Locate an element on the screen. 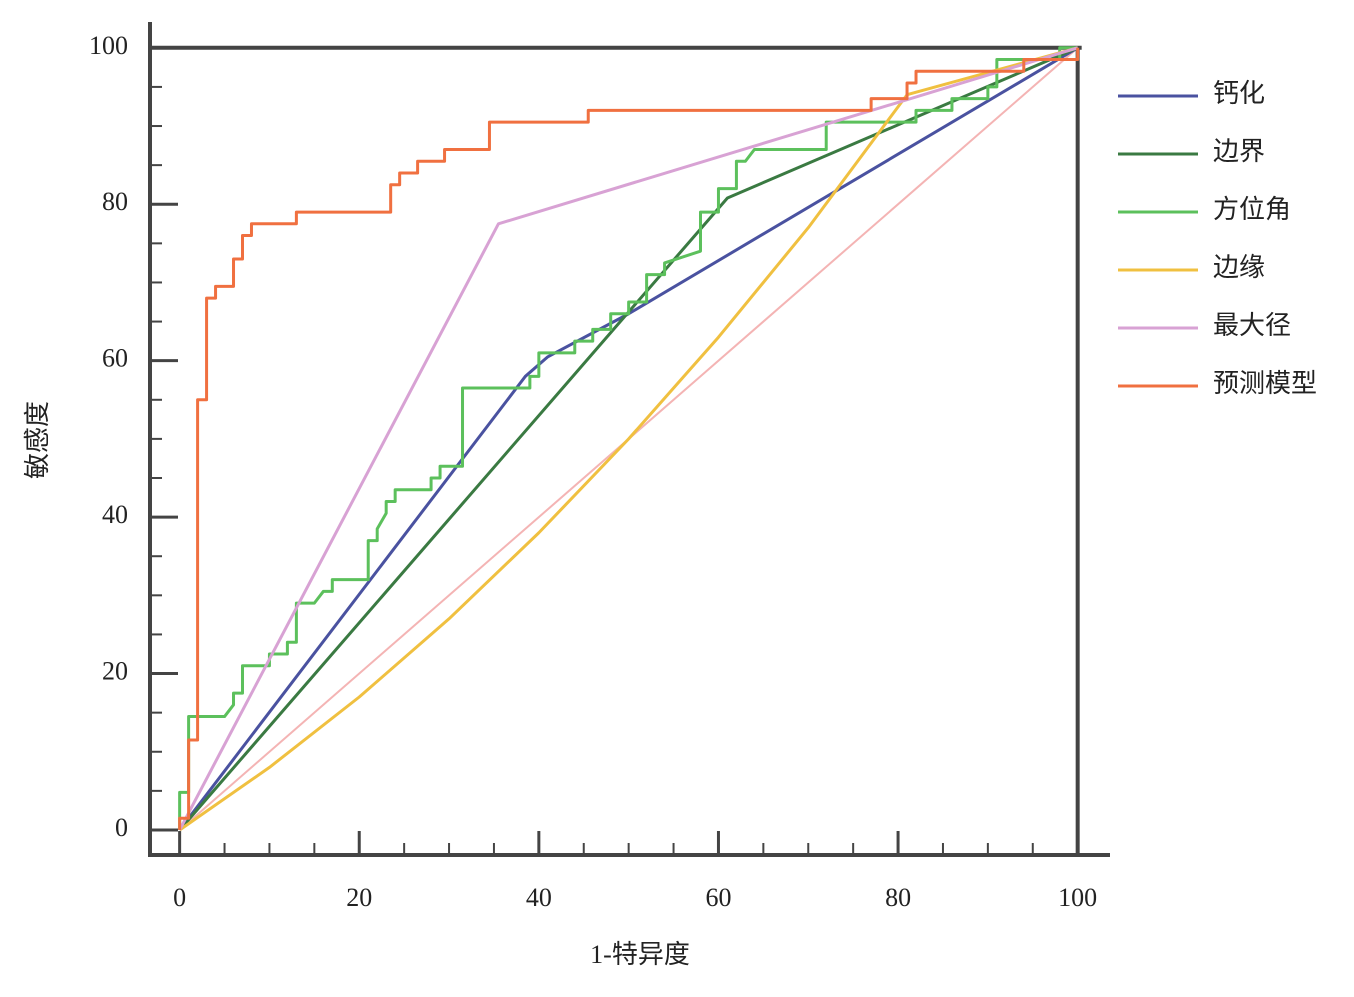 This screenshot has width=1354, height=997. x-axis-label: 1-特异度 is located at coordinates (640, 954).